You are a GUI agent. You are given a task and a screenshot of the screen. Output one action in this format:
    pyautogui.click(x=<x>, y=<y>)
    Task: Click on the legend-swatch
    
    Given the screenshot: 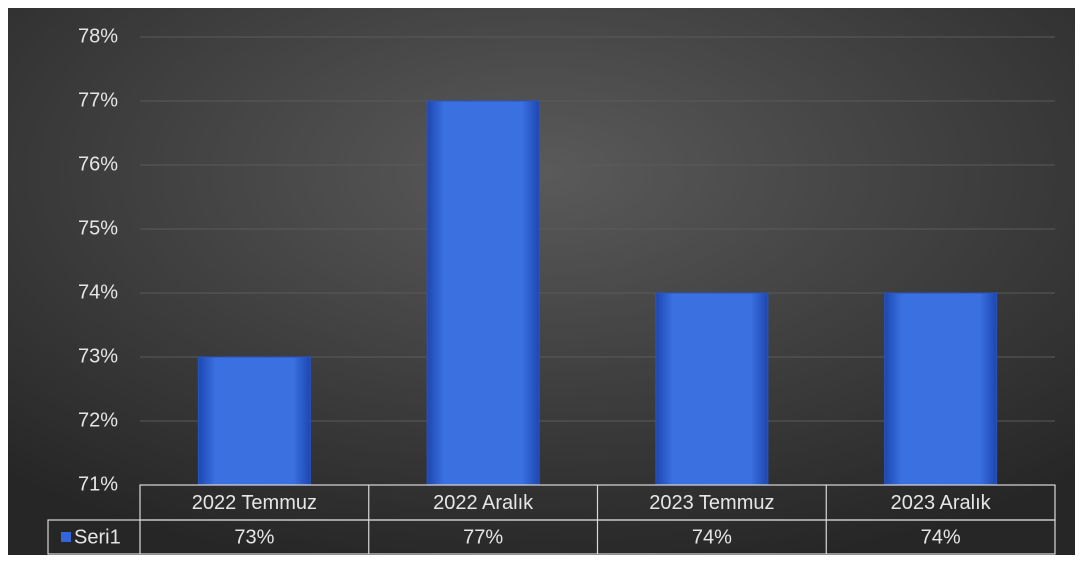 What is the action you would take?
    pyautogui.click(x=66, y=537)
    